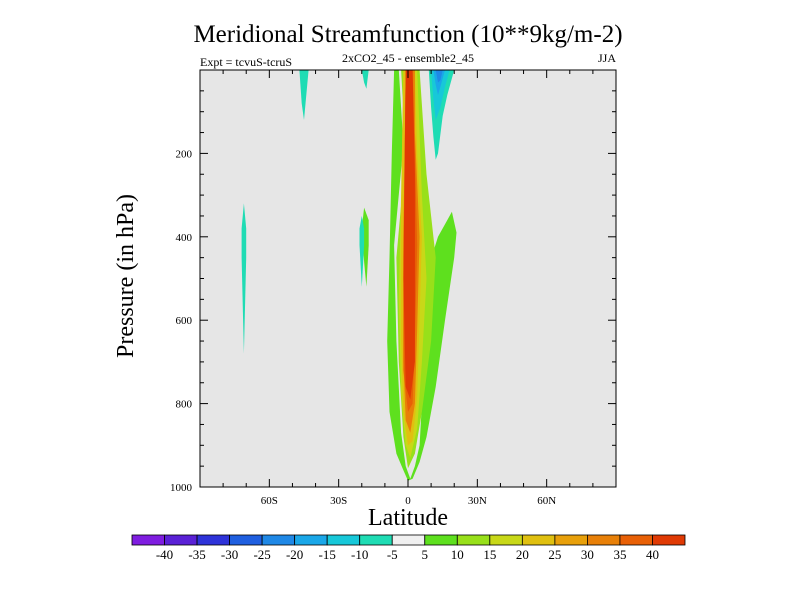 The width and height of the screenshot is (800, 600). Describe the element at coordinates (587, 554) in the screenshot. I see `colorbar-label: 30` at that location.